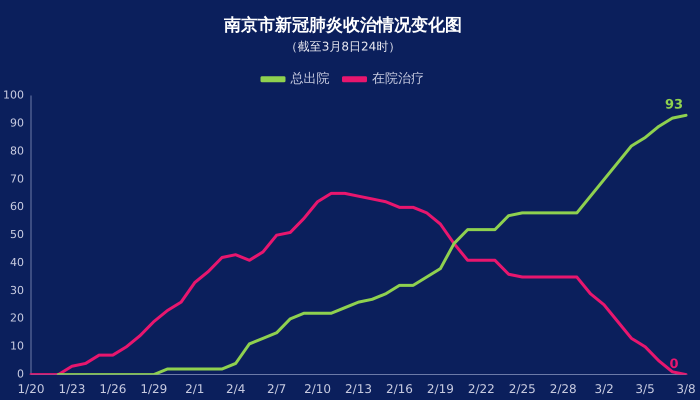 The image size is (700, 400). I want to click on y-tick-label: 80, so click(17, 151).